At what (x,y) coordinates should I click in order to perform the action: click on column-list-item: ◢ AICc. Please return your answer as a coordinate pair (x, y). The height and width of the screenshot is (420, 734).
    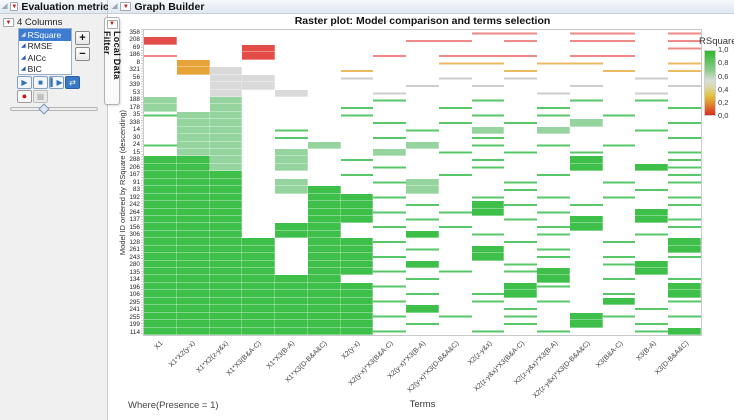
    Looking at the image, I should click on (45, 58).